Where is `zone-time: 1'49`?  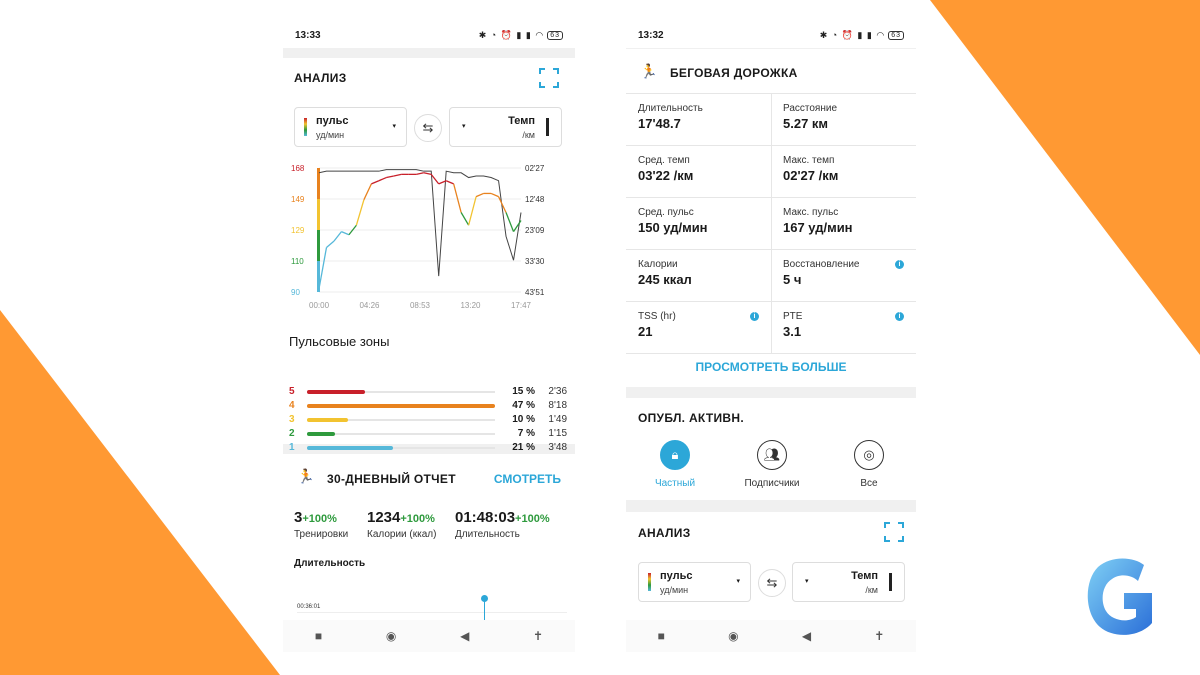 zone-time: 1'49 is located at coordinates (557, 419).